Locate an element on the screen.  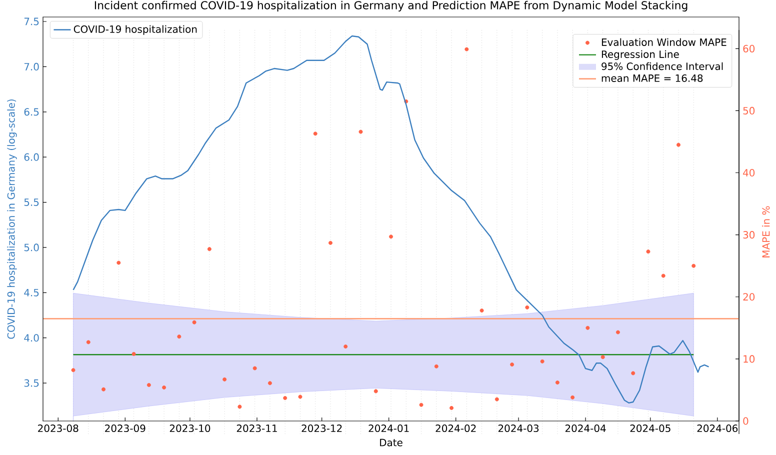
y2-tick-label: 0 is located at coordinates (745, 421).